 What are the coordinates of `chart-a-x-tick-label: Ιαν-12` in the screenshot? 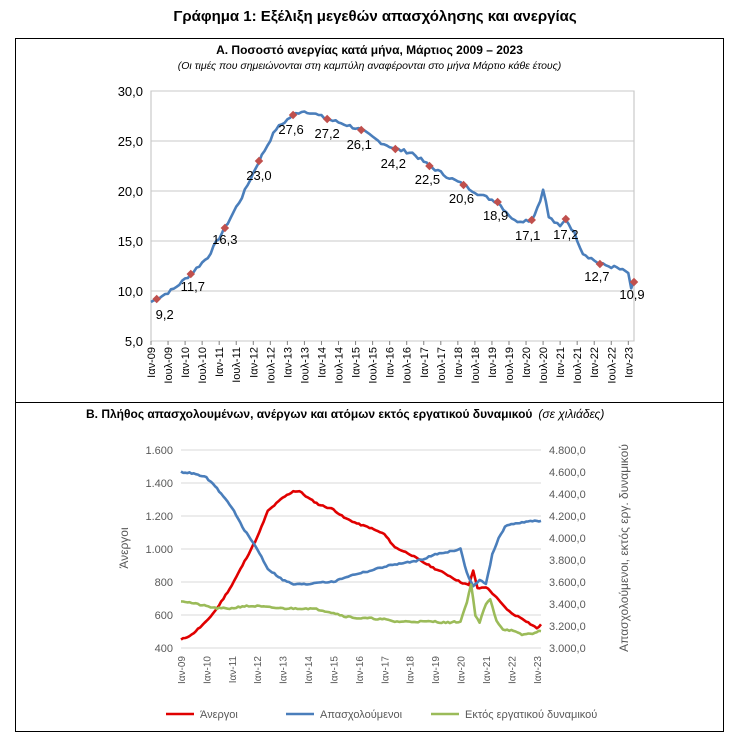 It's located at (254, 362).